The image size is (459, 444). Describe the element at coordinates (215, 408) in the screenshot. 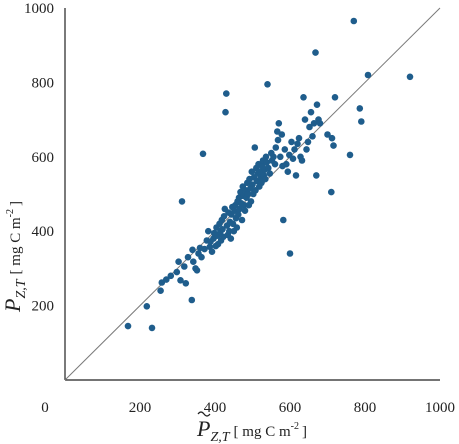

I see `x-tick-label: 400` at that location.